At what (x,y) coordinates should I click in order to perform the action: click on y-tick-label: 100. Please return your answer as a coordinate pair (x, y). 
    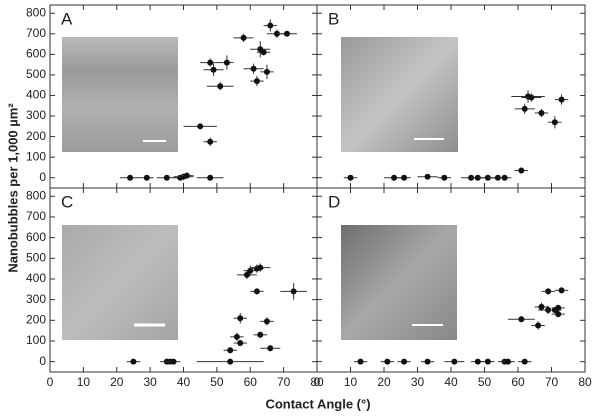
    Looking at the image, I should click on (36, 340).